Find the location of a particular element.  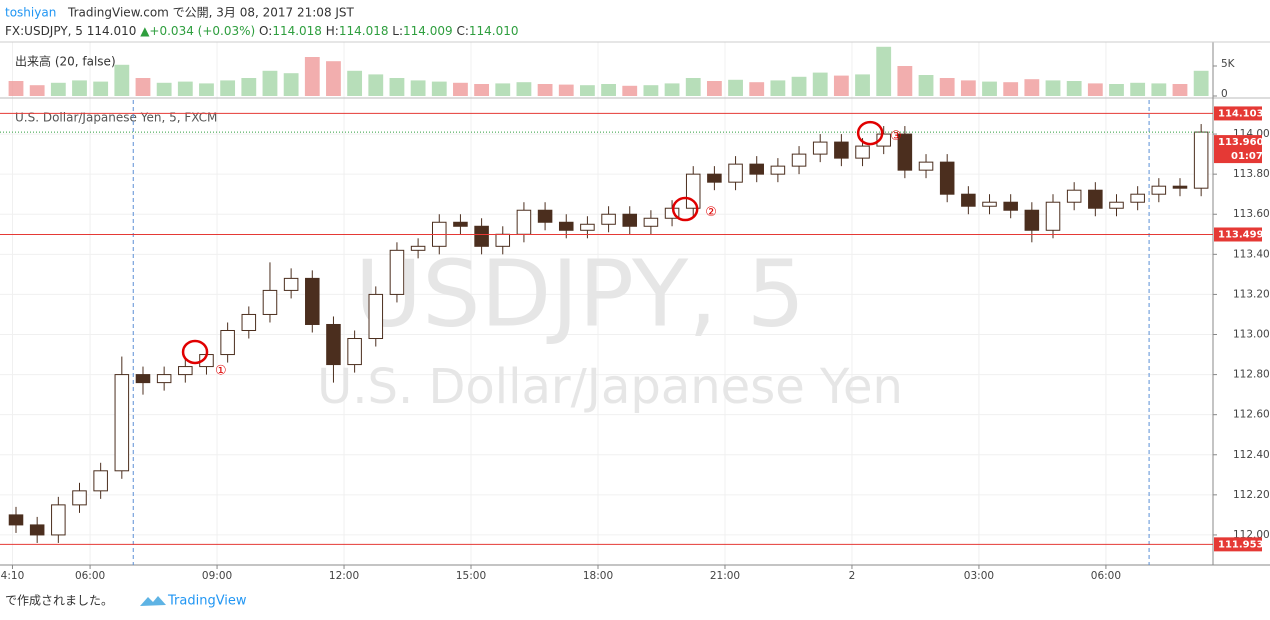

x-tick-label: 2 is located at coordinates (852, 576).